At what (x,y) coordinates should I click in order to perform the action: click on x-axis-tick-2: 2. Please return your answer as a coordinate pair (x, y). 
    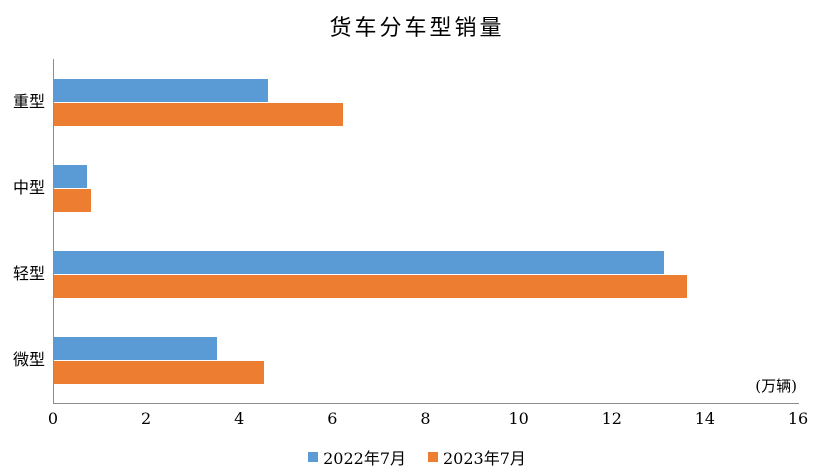
    Looking at the image, I should click on (146, 418).